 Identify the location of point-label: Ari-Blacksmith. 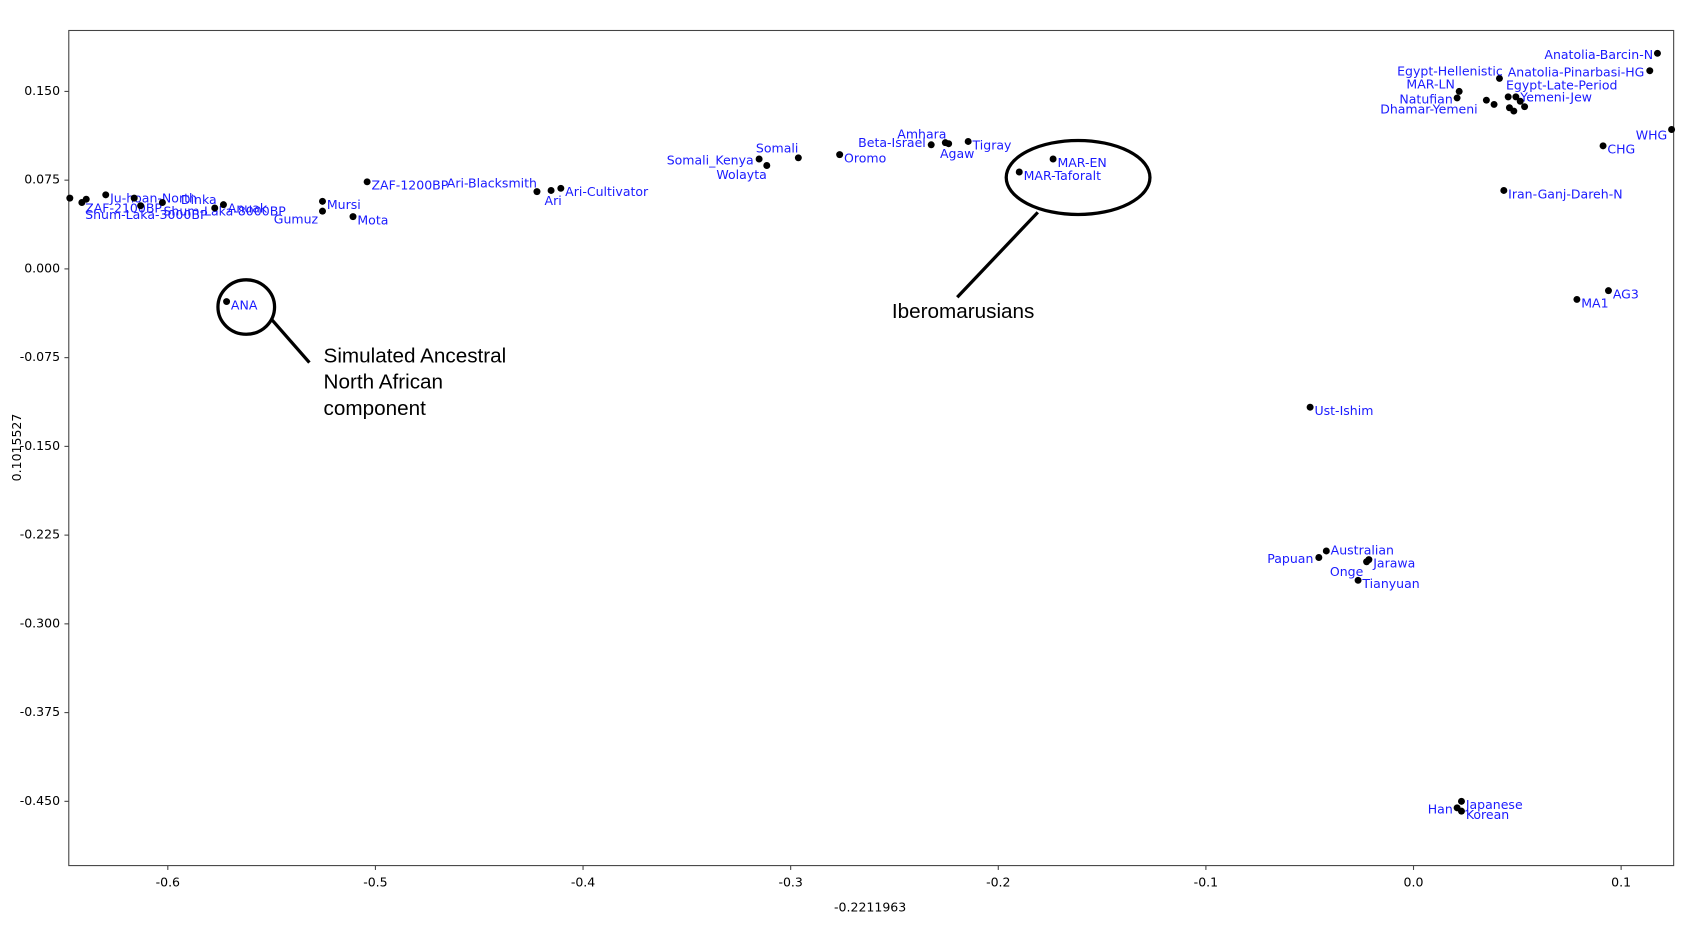
(492, 183).